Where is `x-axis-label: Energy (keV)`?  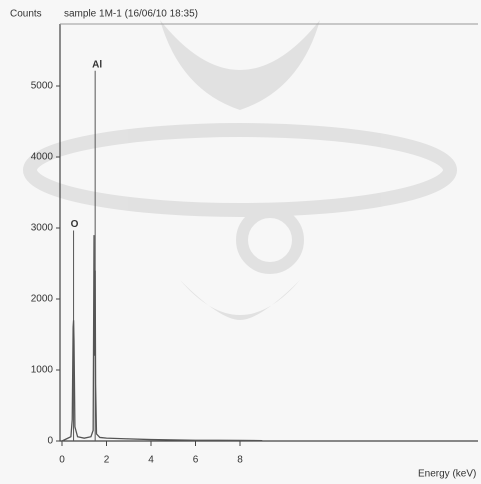
x-axis-label: Energy (keV) is located at coordinates (447, 474).